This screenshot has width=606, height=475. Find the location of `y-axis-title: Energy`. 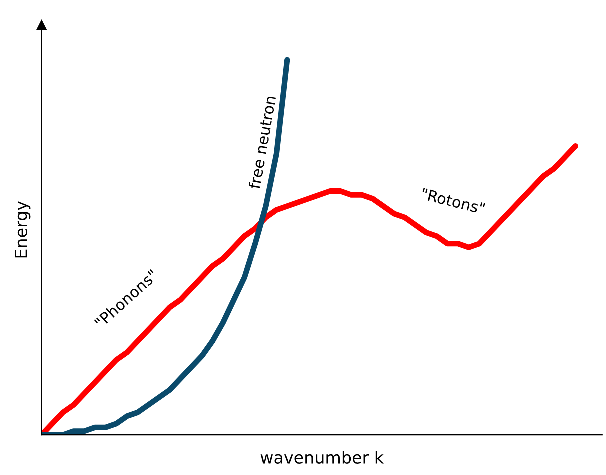

y-axis-title: Energy is located at coordinates (23, 229).